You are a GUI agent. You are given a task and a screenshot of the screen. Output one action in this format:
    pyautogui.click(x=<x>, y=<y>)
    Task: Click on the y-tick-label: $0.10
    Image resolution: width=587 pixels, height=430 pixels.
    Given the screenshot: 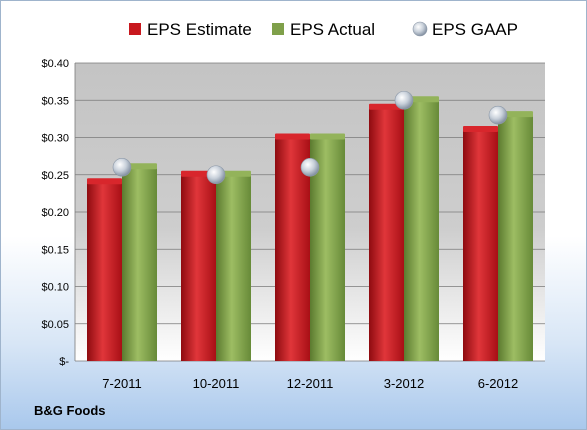 What is the action you would take?
    pyautogui.click(x=55, y=288)
    